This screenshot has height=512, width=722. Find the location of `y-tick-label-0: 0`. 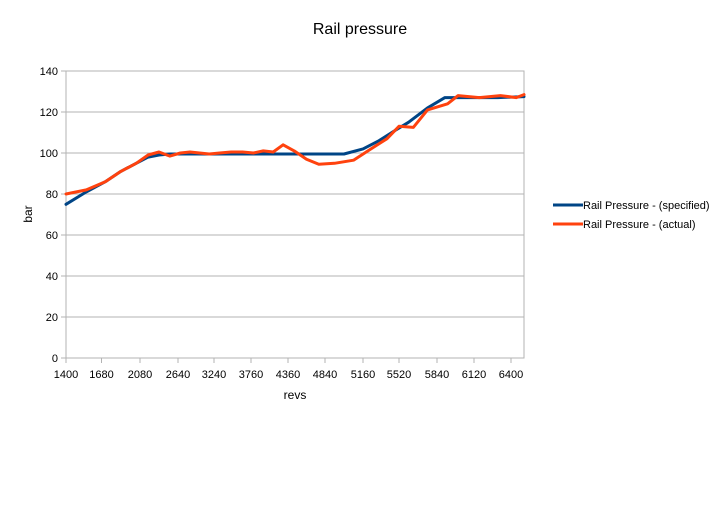

y-tick-label-0: 0 is located at coordinates (55, 359).